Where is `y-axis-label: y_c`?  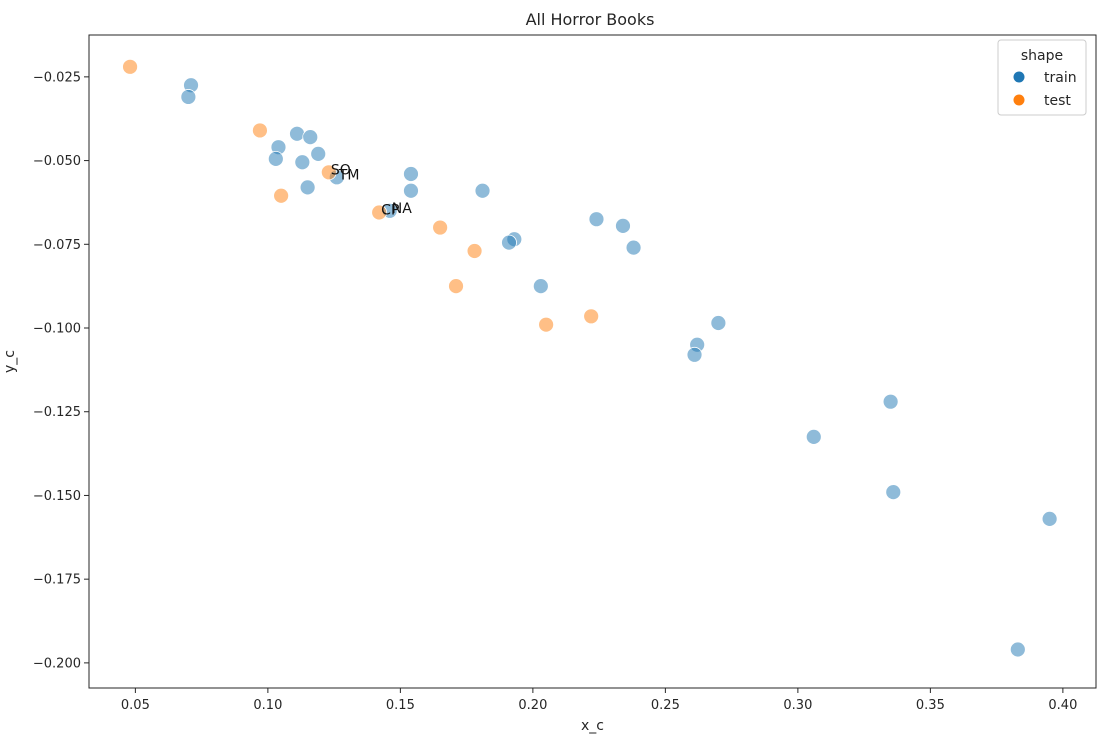
y-axis-label: y_c is located at coordinates (10, 361).